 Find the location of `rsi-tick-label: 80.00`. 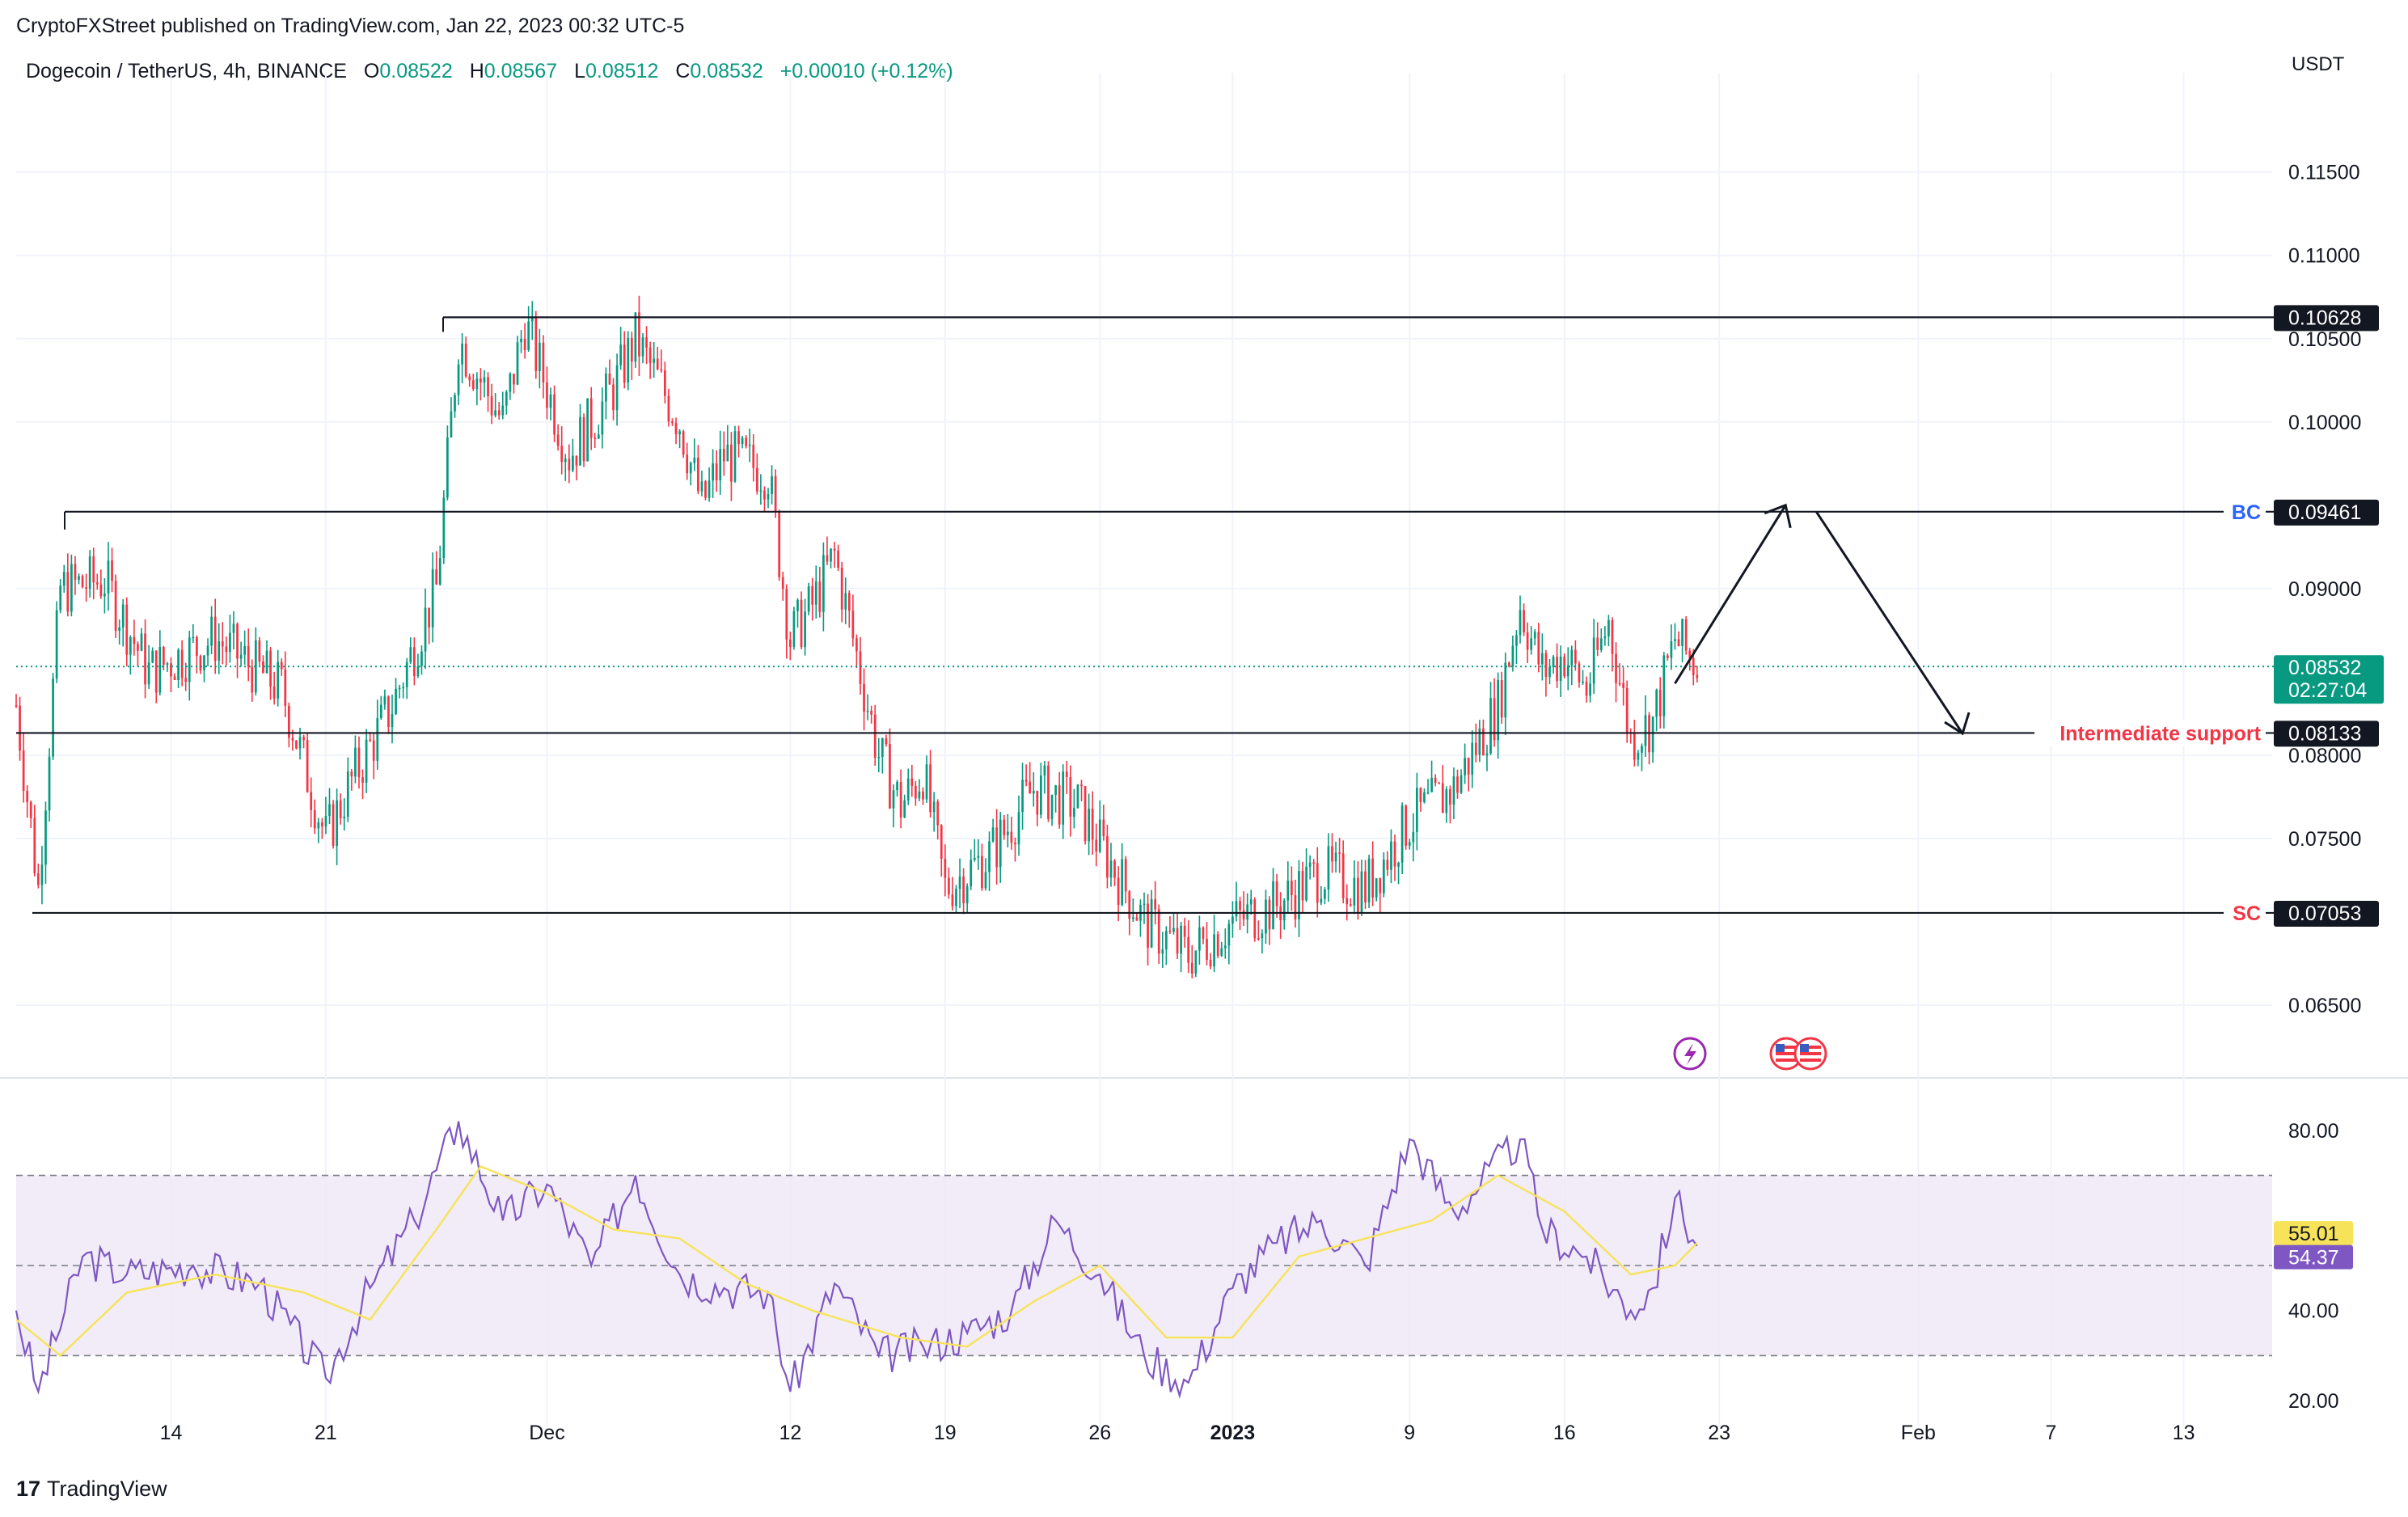

rsi-tick-label: 80.00 is located at coordinates (2313, 1131).